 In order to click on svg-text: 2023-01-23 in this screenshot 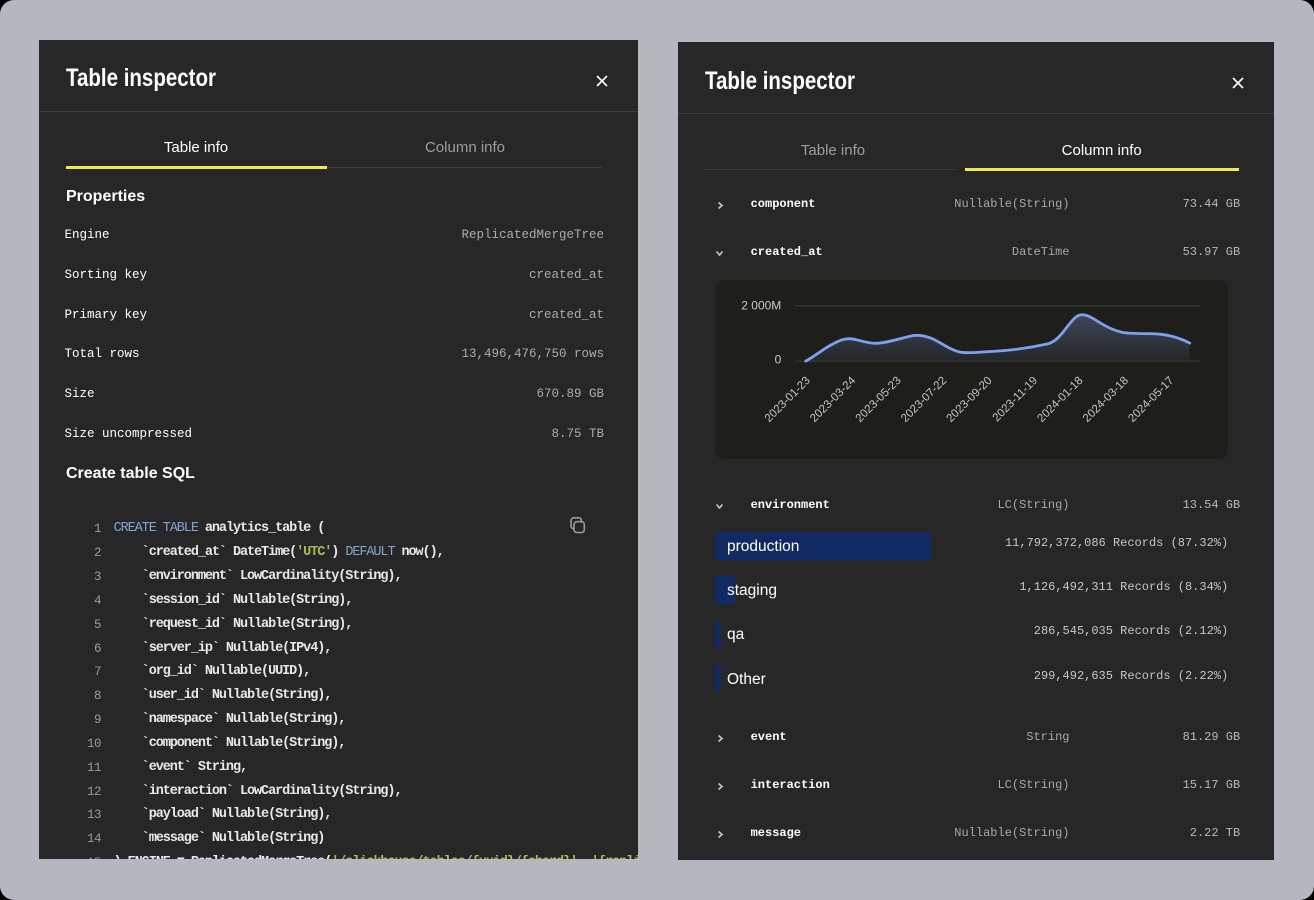, I will do `click(788, 400)`.